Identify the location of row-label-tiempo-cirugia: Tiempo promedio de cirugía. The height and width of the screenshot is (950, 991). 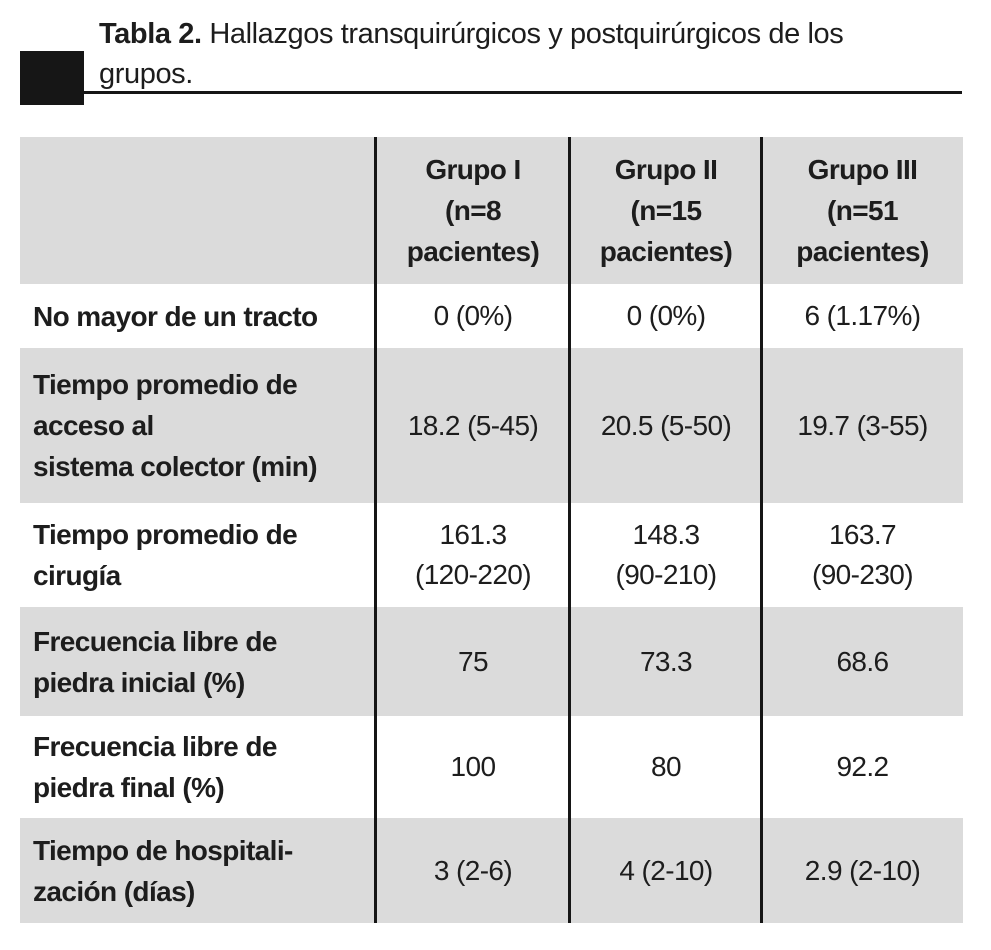
(165, 555).